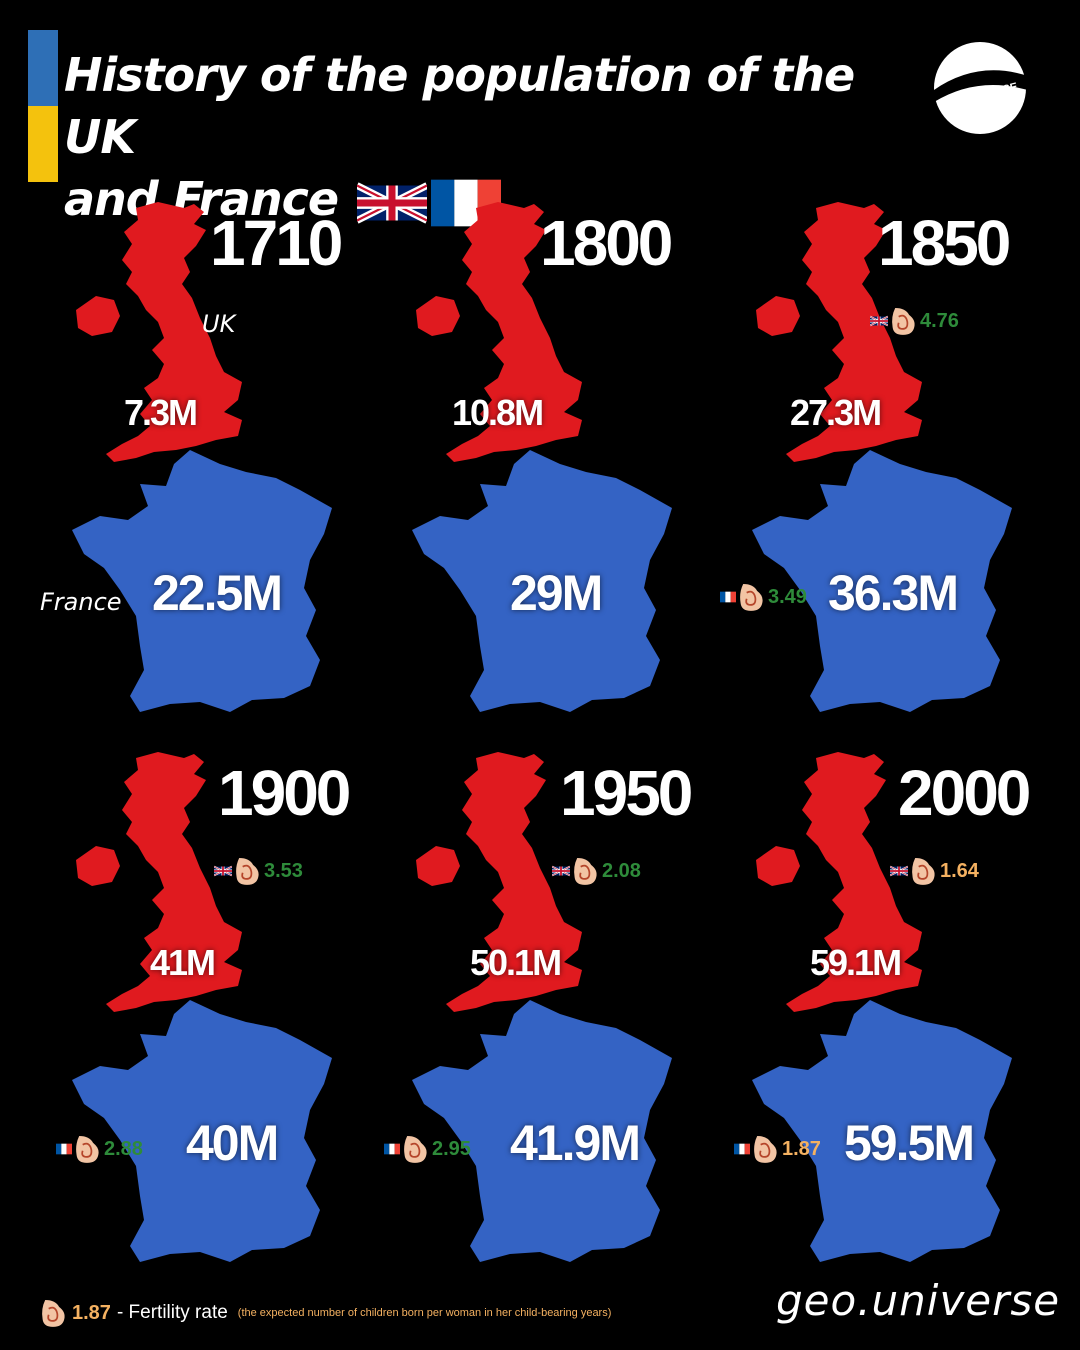 Image resolution: width=1080 pixels, height=1350 pixels. Describe the element at coordinates (161, 412) in the screenshot. I see `uk-population: 7.3M` at that location.